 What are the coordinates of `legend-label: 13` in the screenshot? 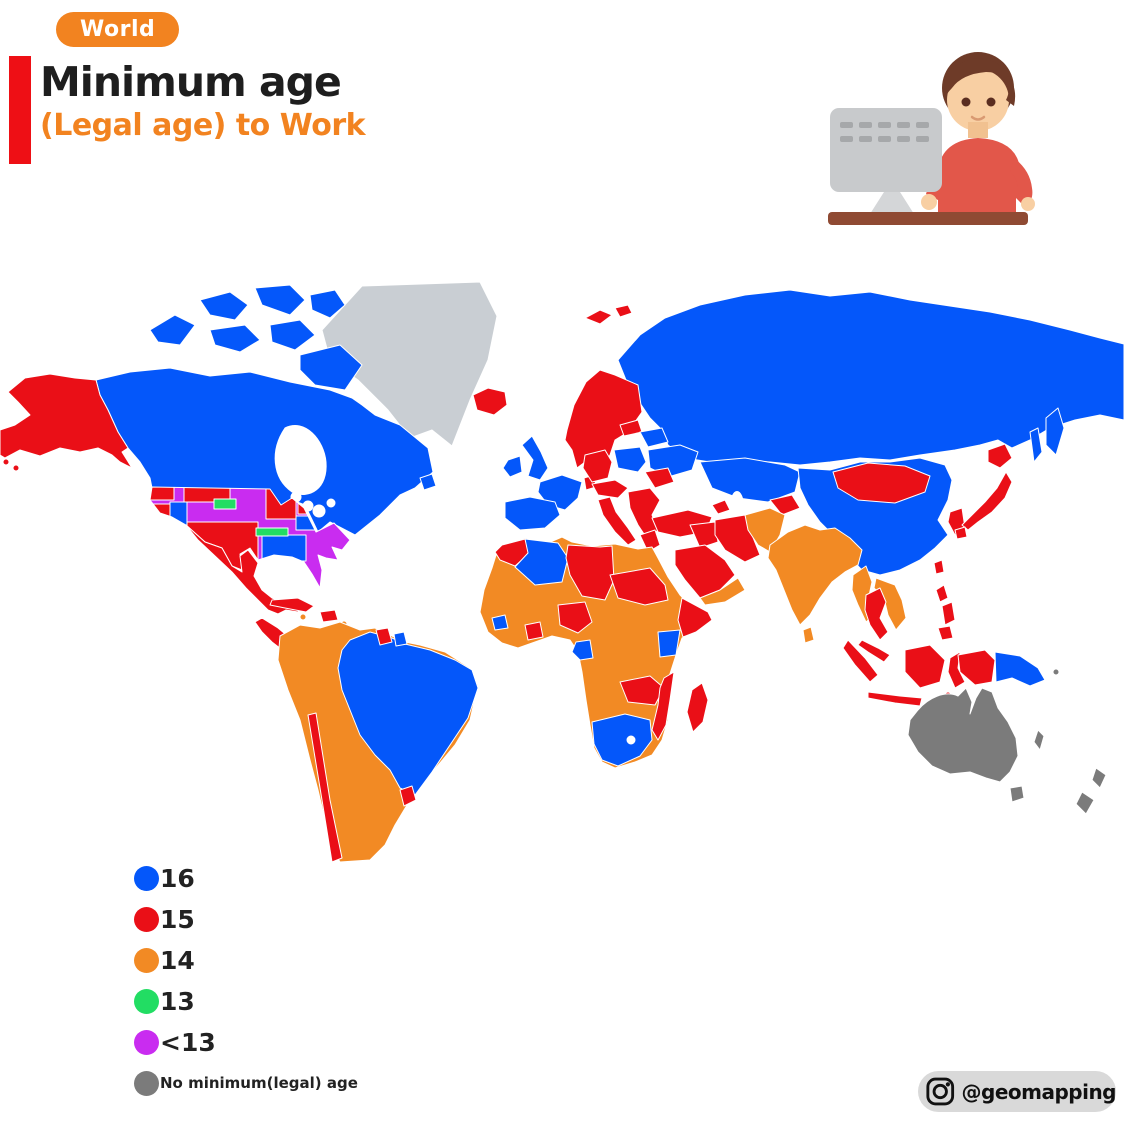 It's located at (177, 1001).